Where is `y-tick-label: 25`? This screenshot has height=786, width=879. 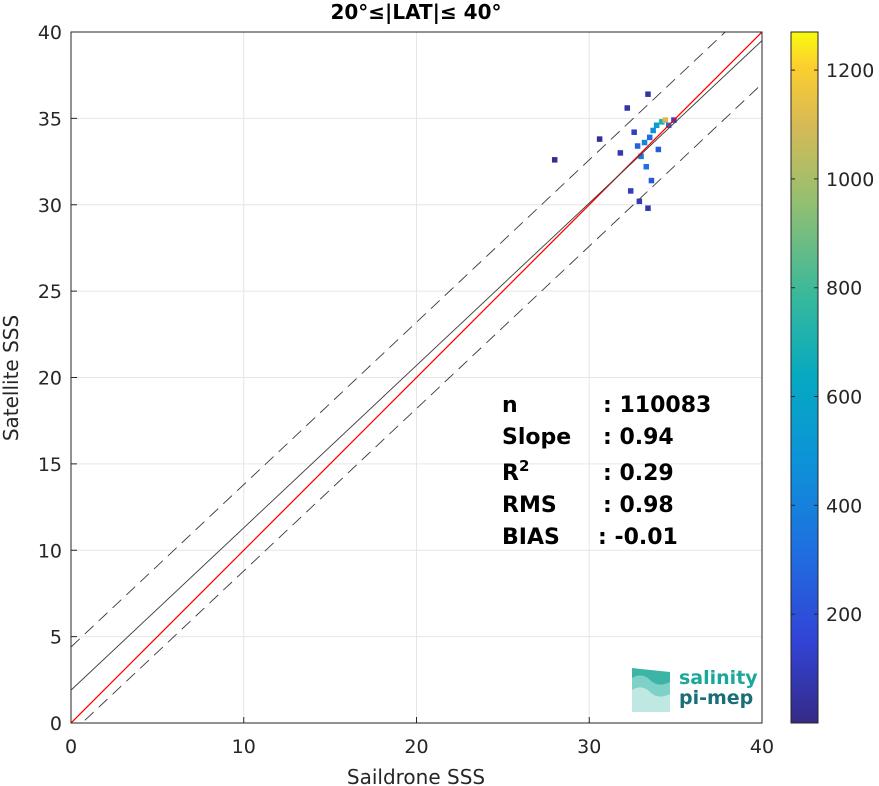
y-tick-label: 25 is located at coordinates (50, 292).